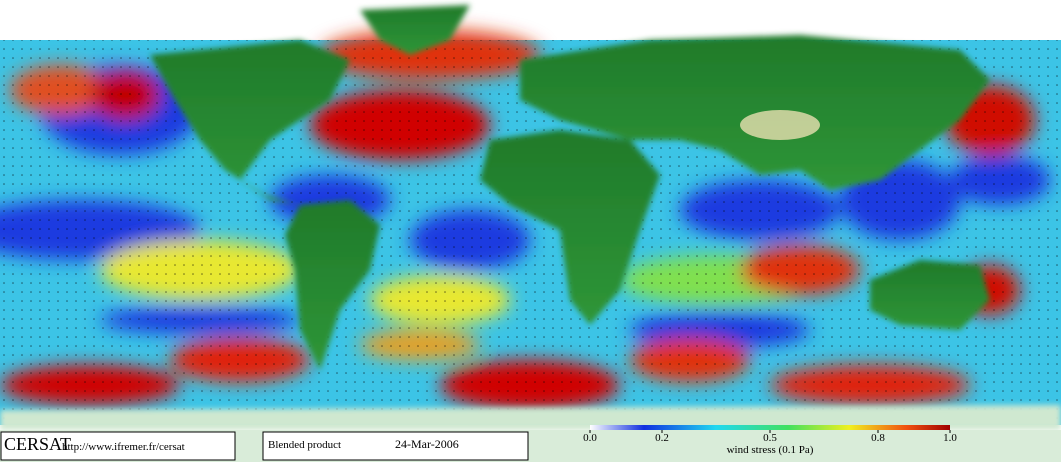 The height and width of the screenshot is (462, 1061). I want to click on colorbar-tick-label: 1.0, so click(950, 438).